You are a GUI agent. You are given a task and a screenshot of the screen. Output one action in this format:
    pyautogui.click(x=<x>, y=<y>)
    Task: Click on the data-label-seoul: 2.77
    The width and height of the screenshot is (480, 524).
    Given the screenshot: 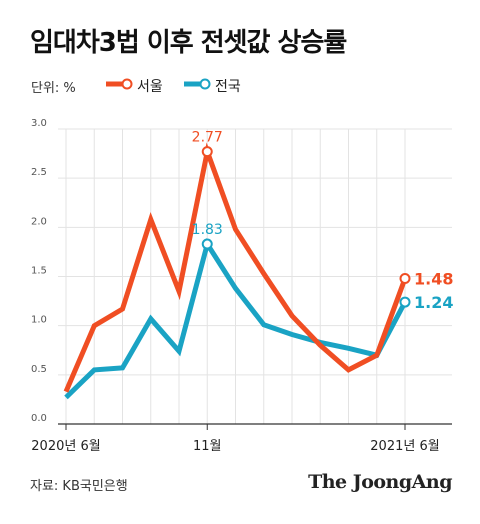 What is the action you would take?
    pyautogui.click(x=207, y=138)
    